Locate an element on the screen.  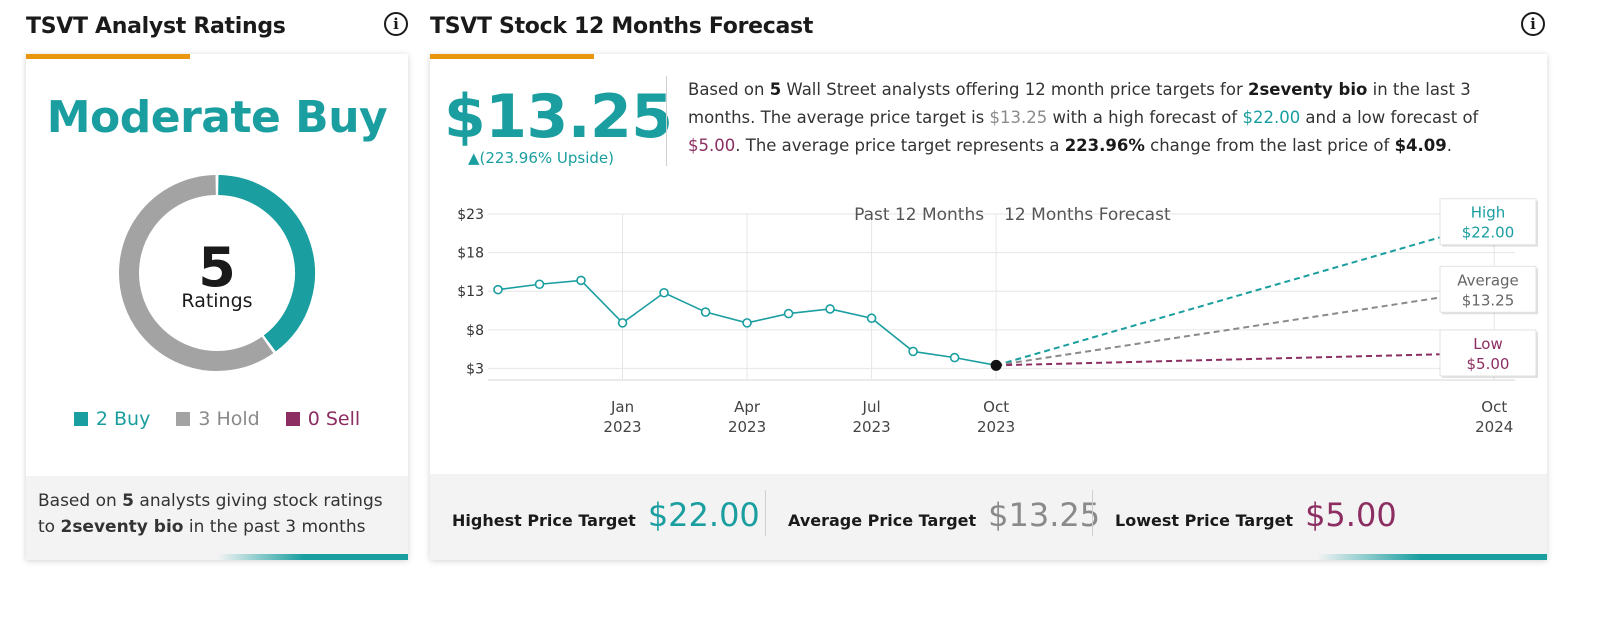
ratings-accent-bar is located at coordinates (108, 56).